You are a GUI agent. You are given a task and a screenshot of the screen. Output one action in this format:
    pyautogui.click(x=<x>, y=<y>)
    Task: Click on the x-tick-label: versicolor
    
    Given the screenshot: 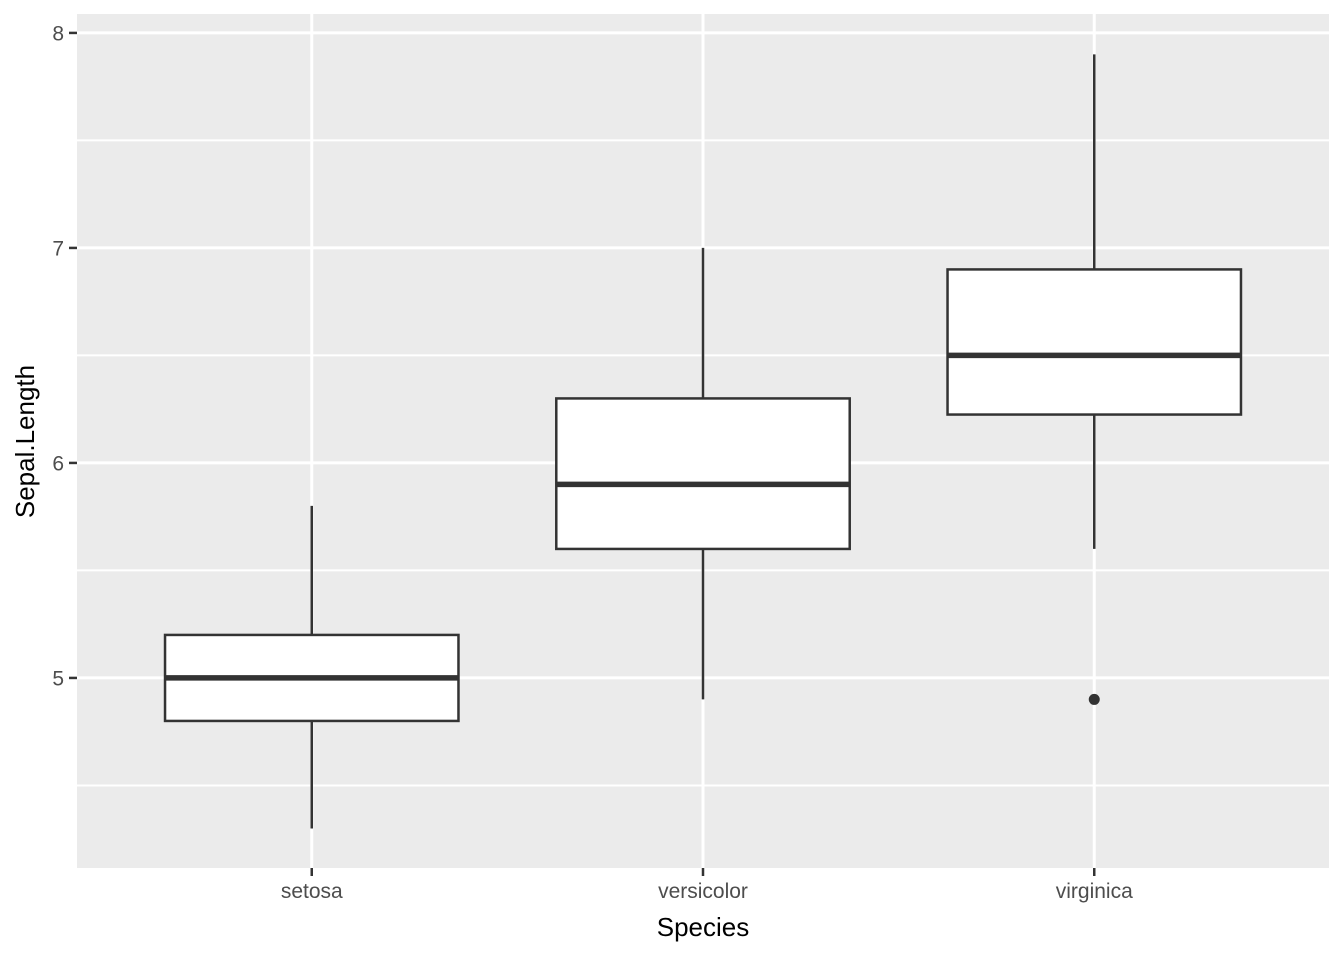 What is the action you would take?
    pyautogui.click(x=703, y=891)
    